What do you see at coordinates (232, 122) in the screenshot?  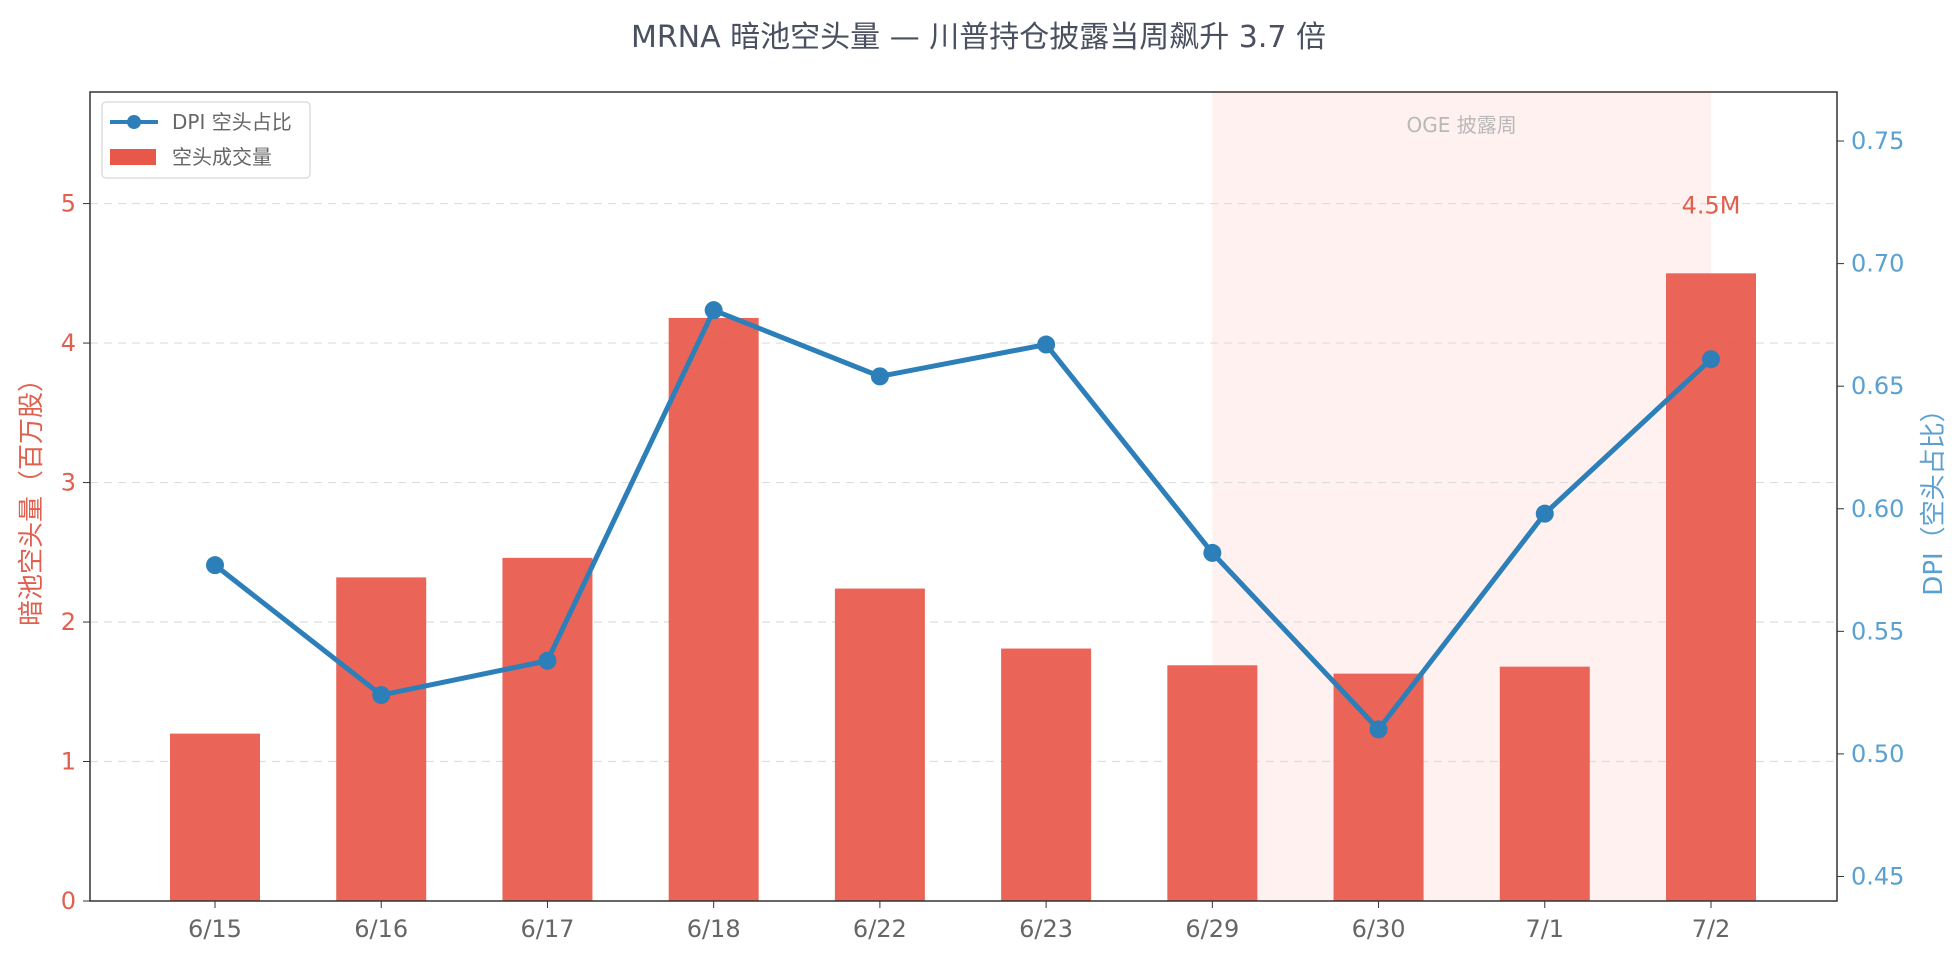 I see `legend-label-line: DPI 空头占比` at bounding box center [232, 122].